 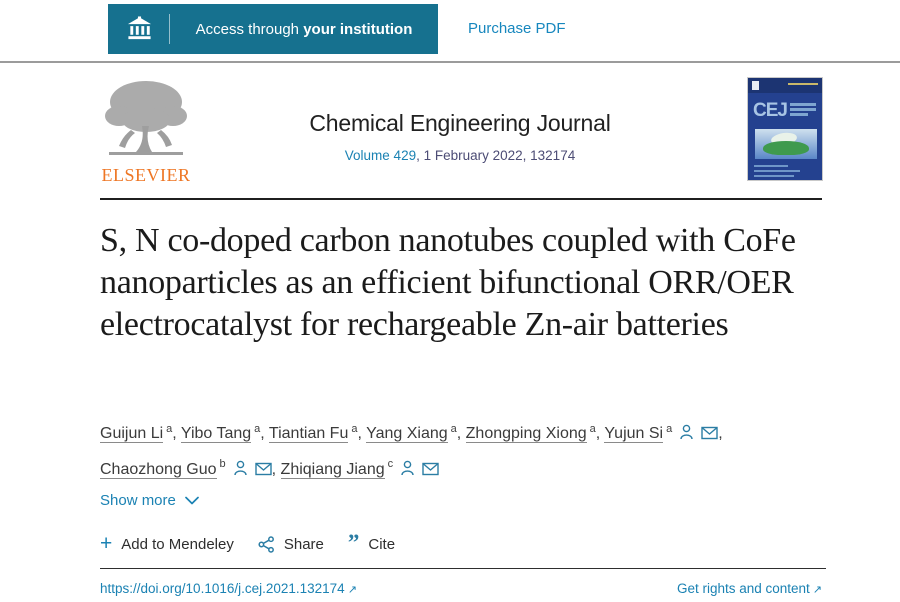 What do you see at coordinates (216, 434) in the screenshot?
I see `author-link: Yibo Tang` at bounding box center [216, 434].